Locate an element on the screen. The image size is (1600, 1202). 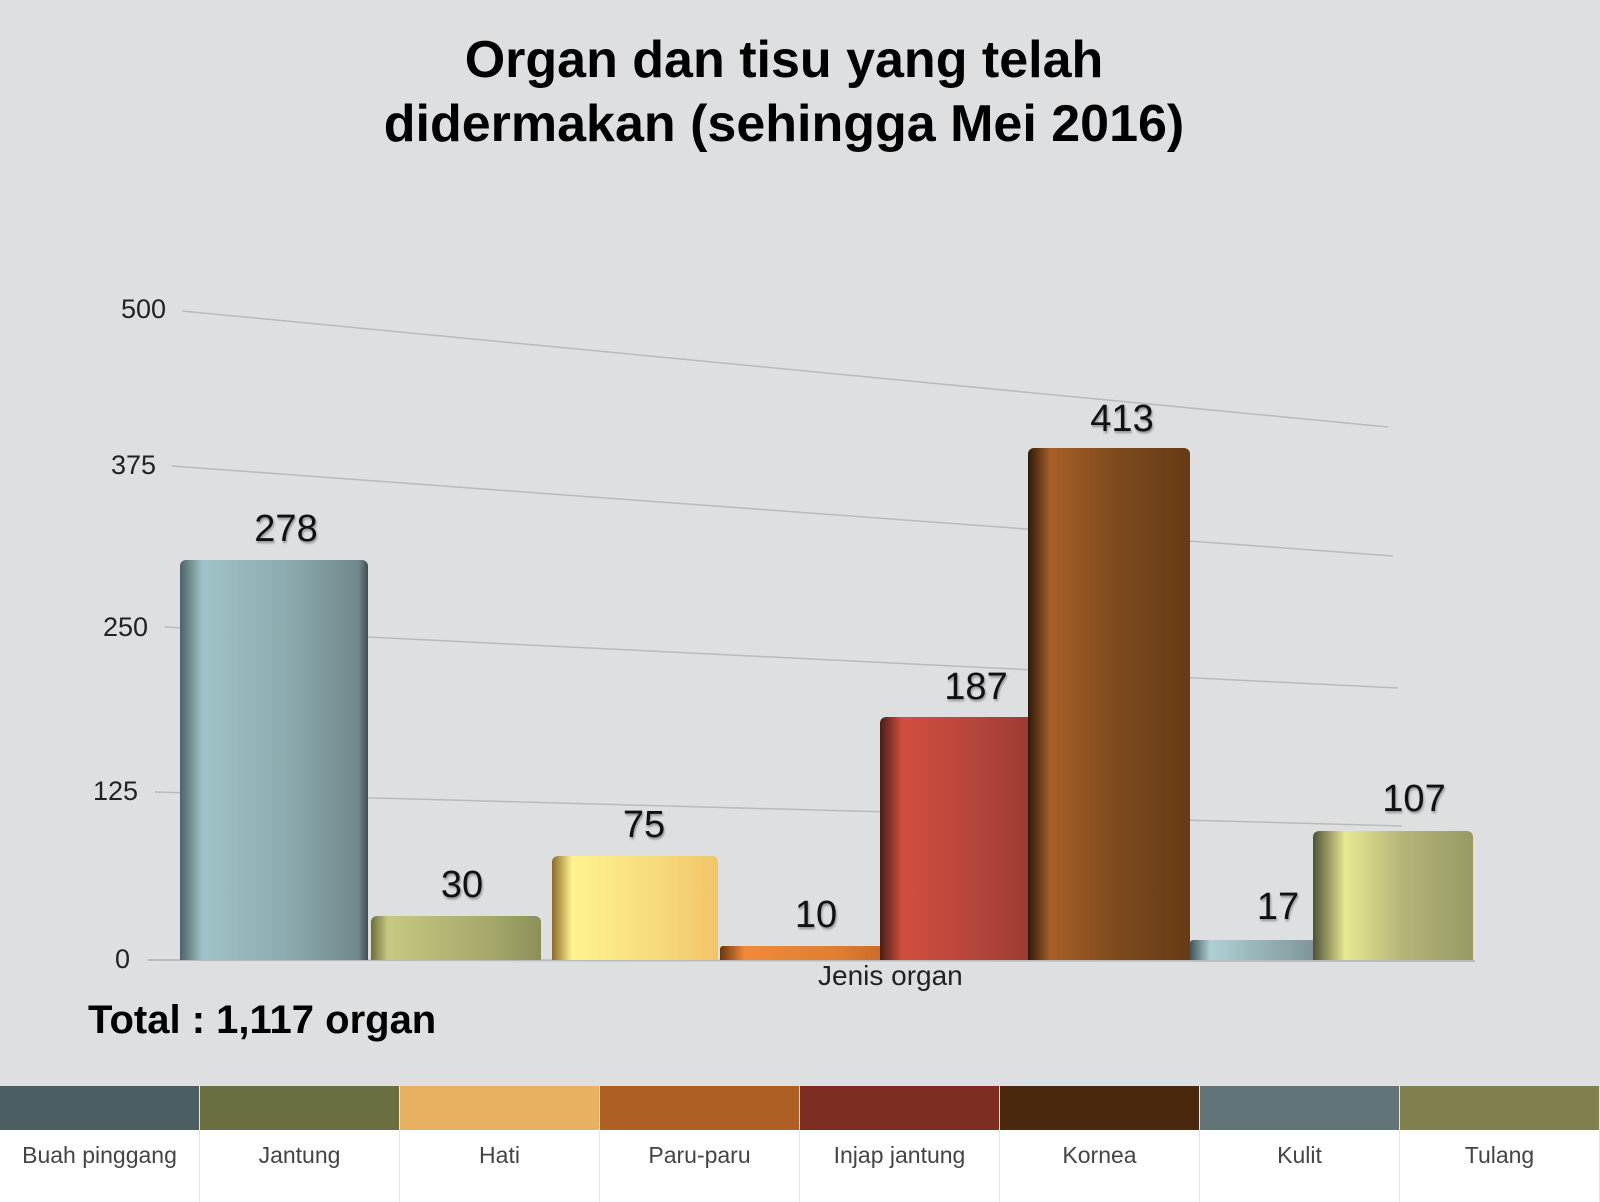
legend-item-jantung: Jantung is located at coordinates (300, 1144).